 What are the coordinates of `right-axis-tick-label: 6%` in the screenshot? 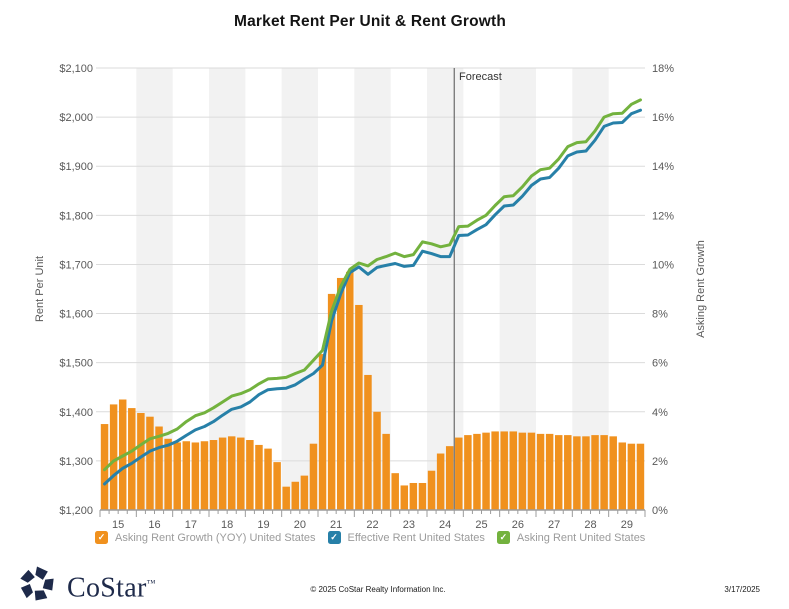 It's located at (660, 364).